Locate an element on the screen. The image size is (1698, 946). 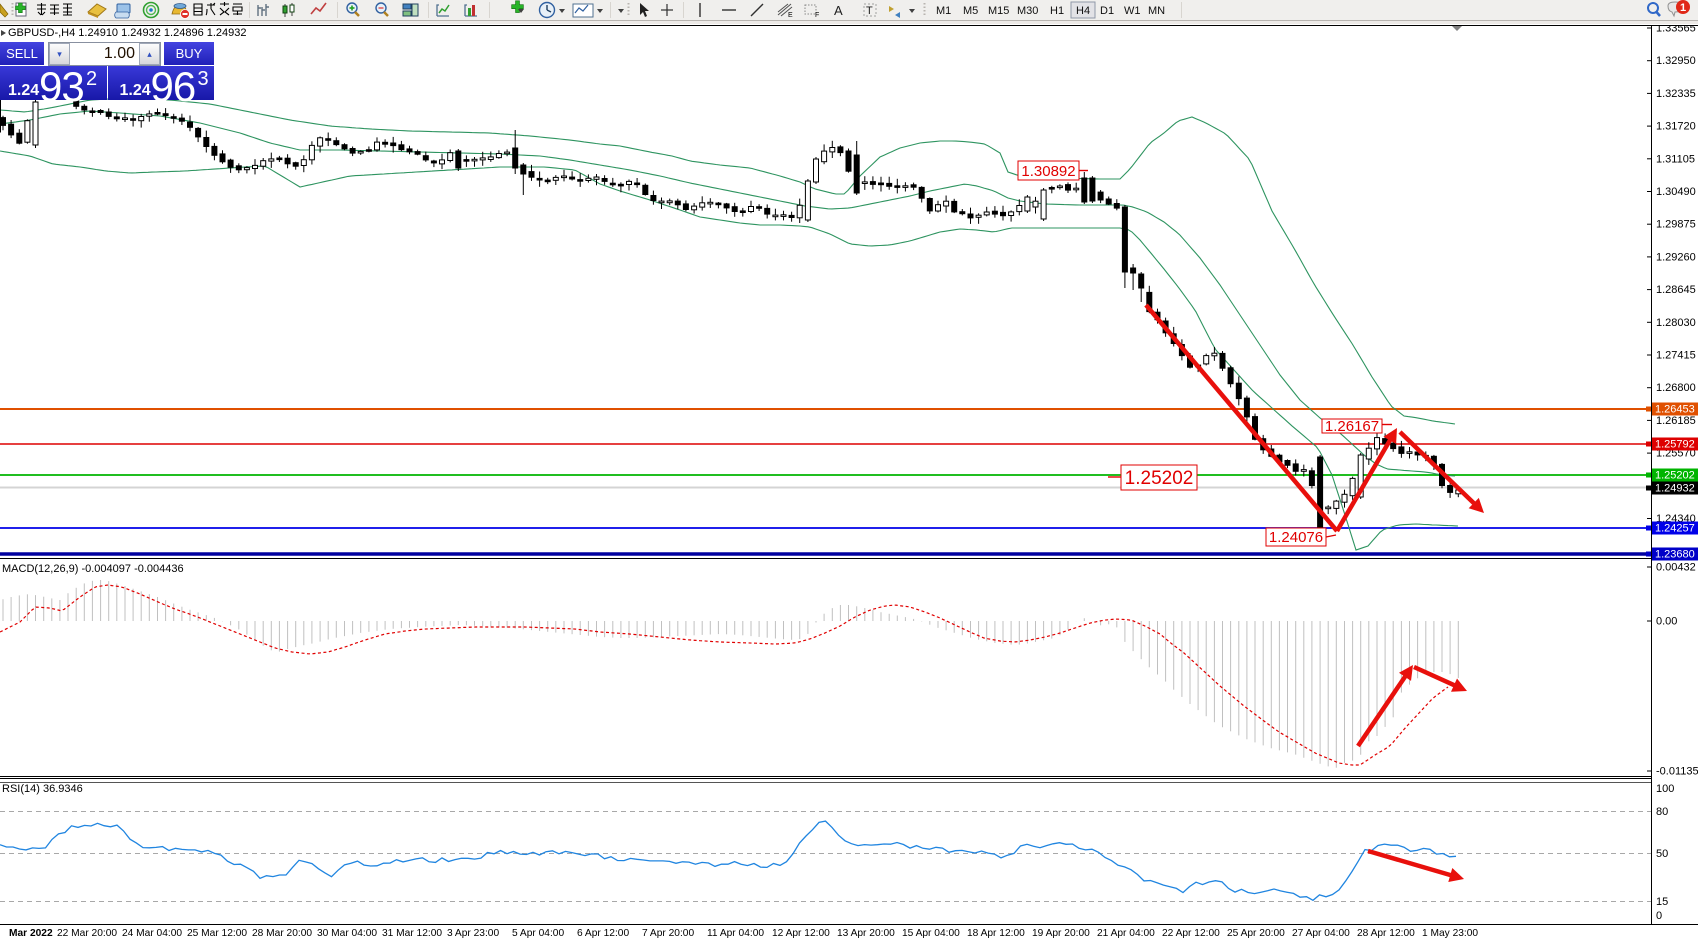
svg-text: 1.26453 is located at coordinates (1675, 410).